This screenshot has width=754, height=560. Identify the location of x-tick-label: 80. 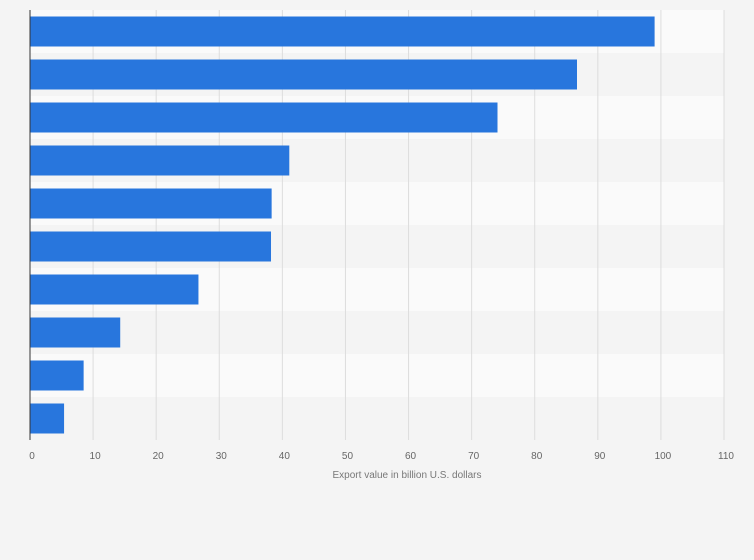
(537, 456).